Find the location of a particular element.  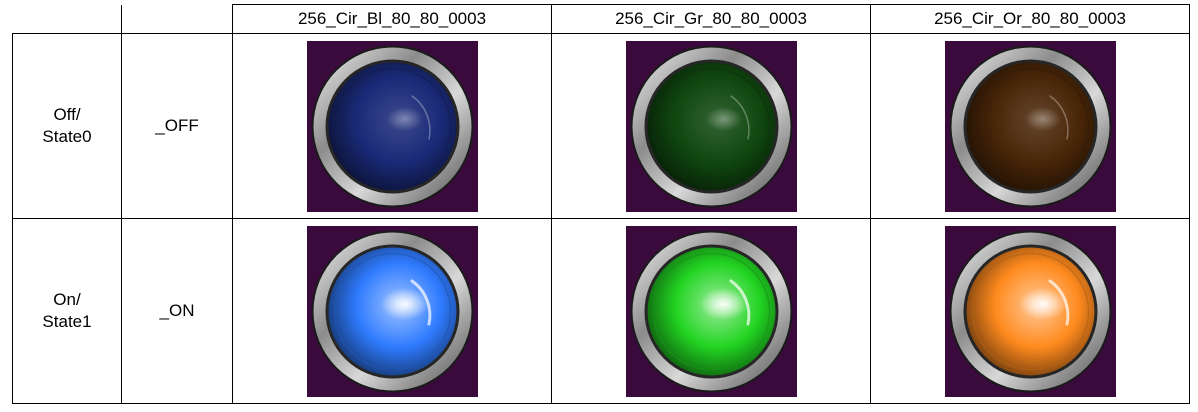

lamp-off-green-icon is located at coordinates (711, 126).